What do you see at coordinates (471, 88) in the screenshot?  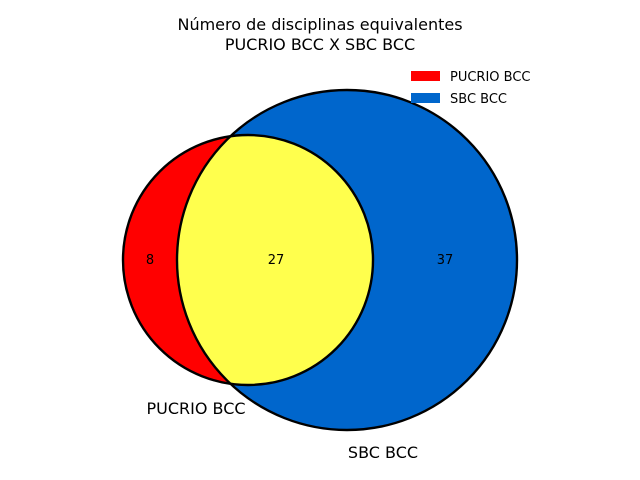 I see `legend: PUCRIO BCC SBC BCC` at bounding box center [471, 88].